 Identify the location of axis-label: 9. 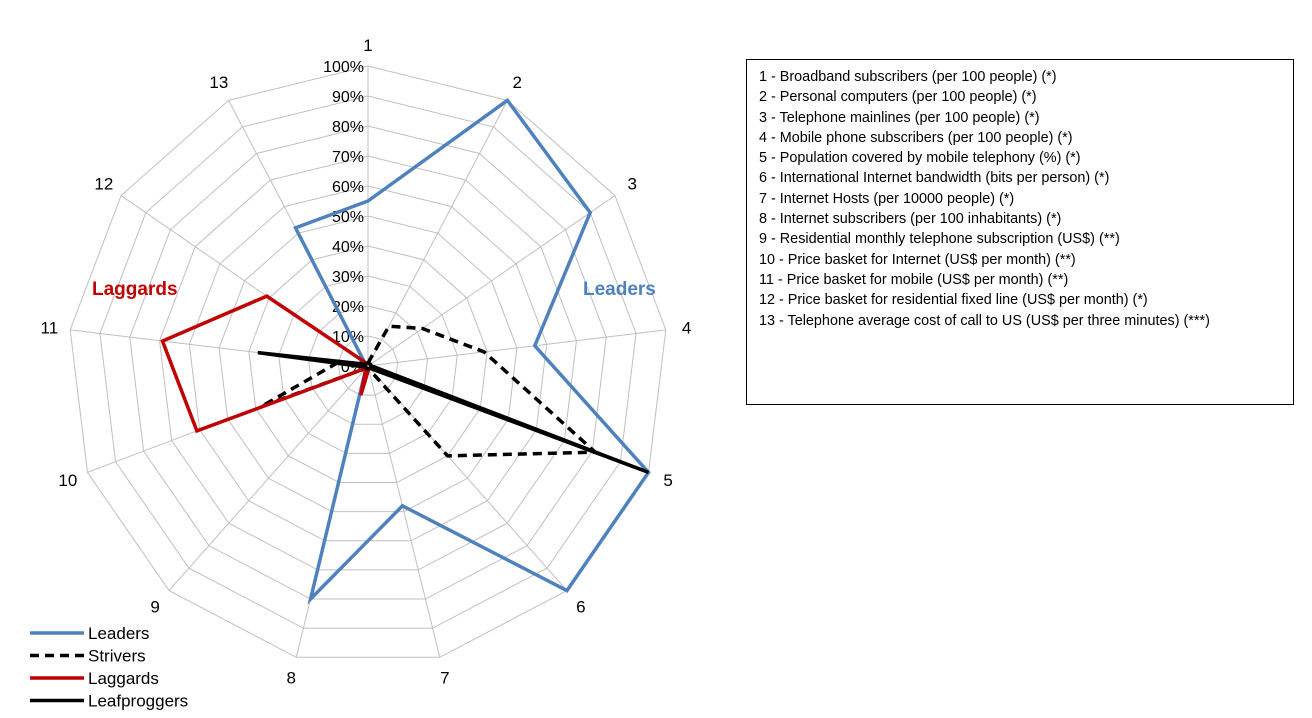
(154, 606).